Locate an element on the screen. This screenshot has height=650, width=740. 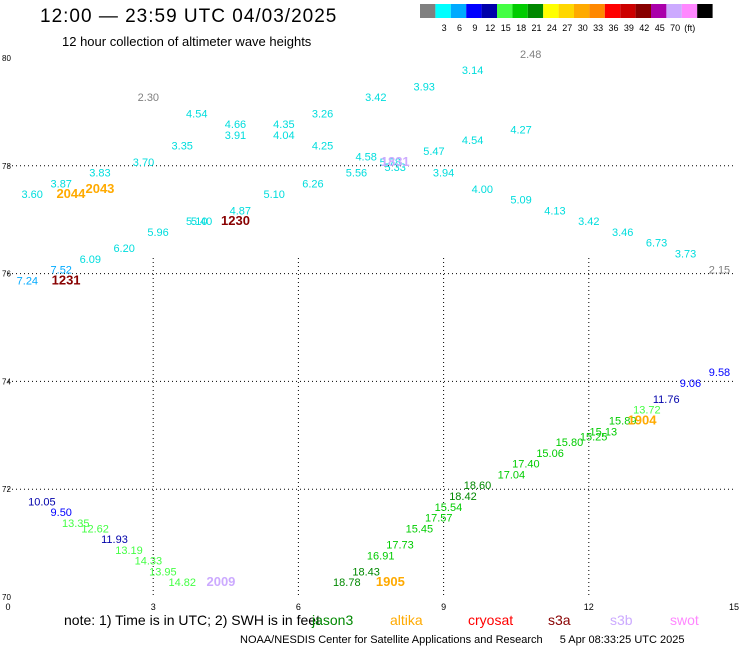
x-tick-label: 12 is located at coordinates (589, 607).